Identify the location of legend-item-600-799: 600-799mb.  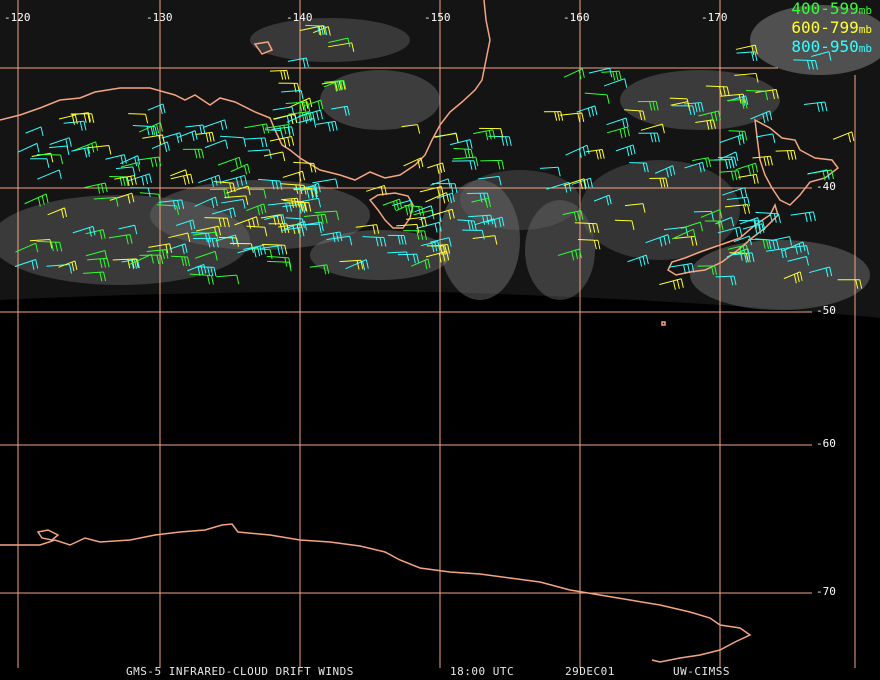
(831, 27).